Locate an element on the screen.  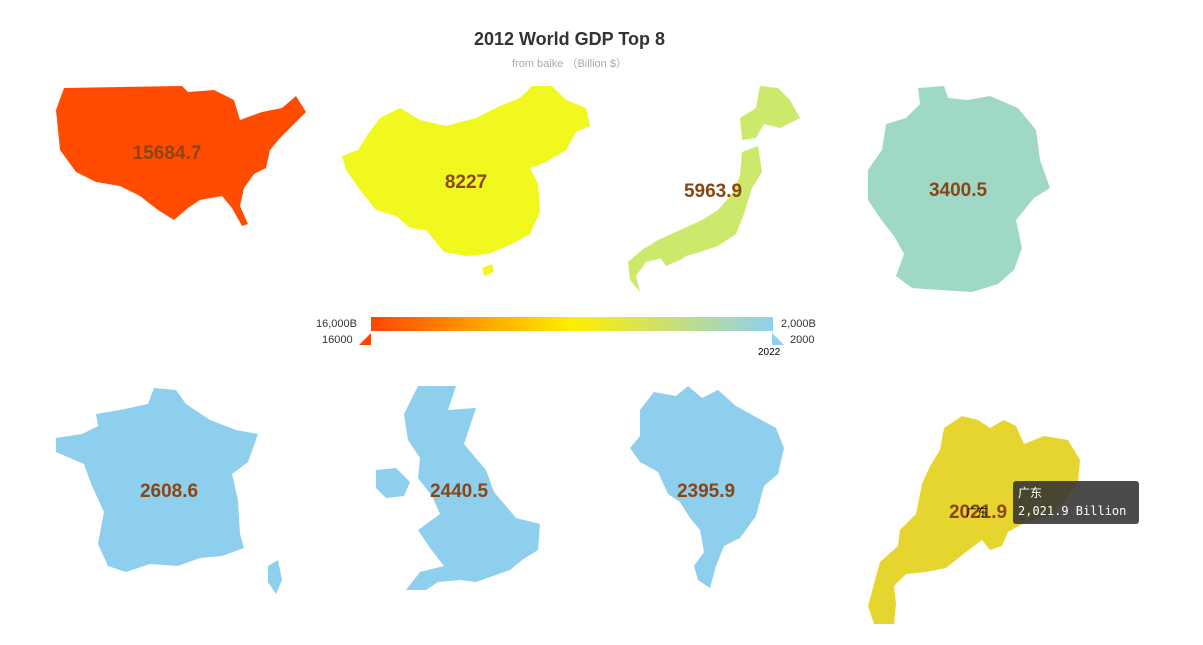
legend-handle-min-sub: 2022 is located at coordinates (769, 352).